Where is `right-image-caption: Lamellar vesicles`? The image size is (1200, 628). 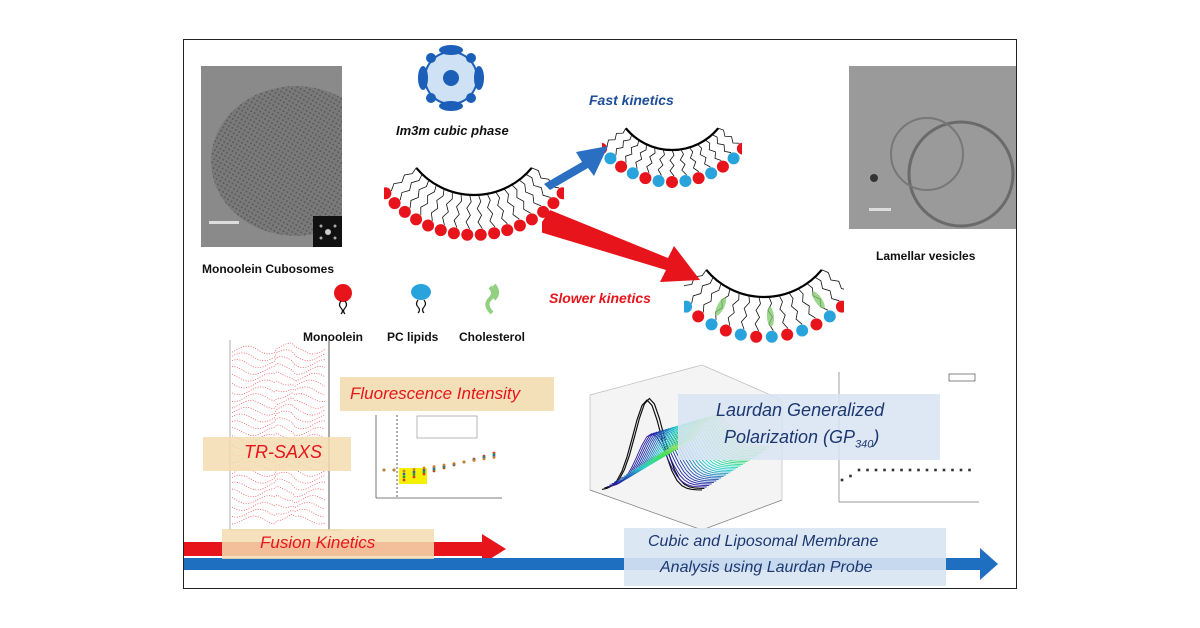
right-image-caption: Lamellar vesicles is located at coordinates (926, 256).